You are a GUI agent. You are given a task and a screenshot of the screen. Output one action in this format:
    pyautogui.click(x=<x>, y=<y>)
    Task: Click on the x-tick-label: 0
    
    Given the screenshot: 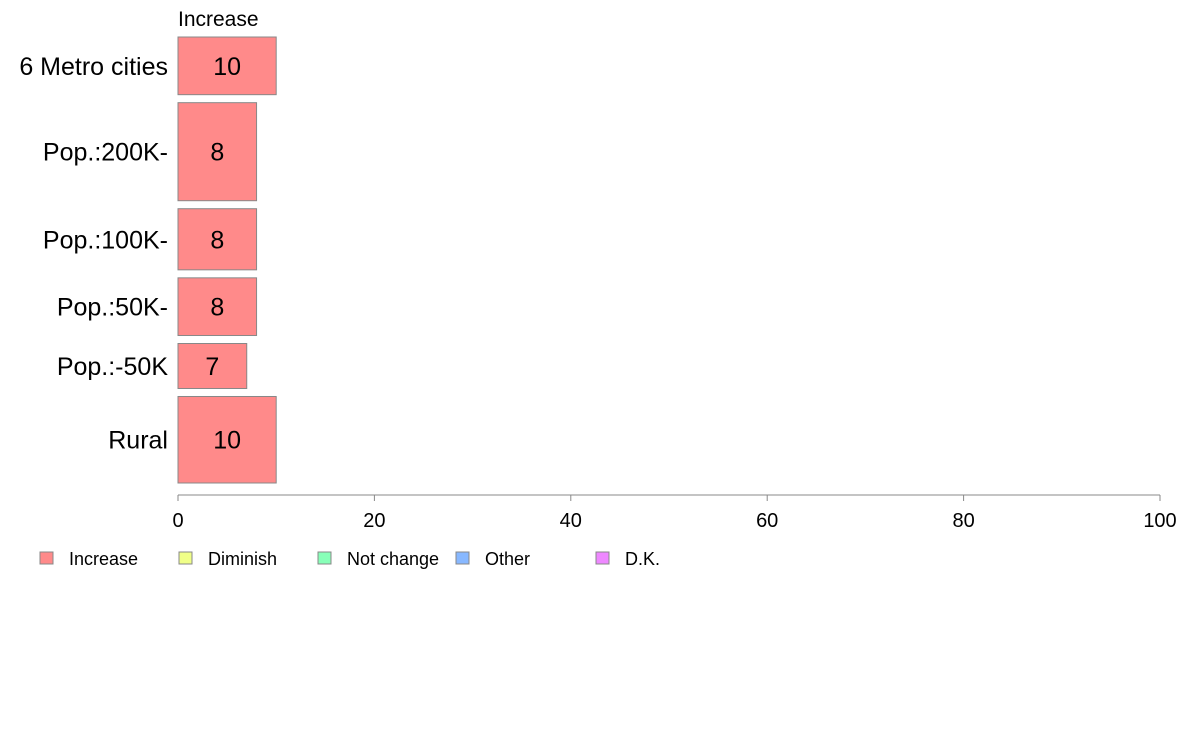 What is the action you would take?
    pyautogui.click(x=177, y=521)
    